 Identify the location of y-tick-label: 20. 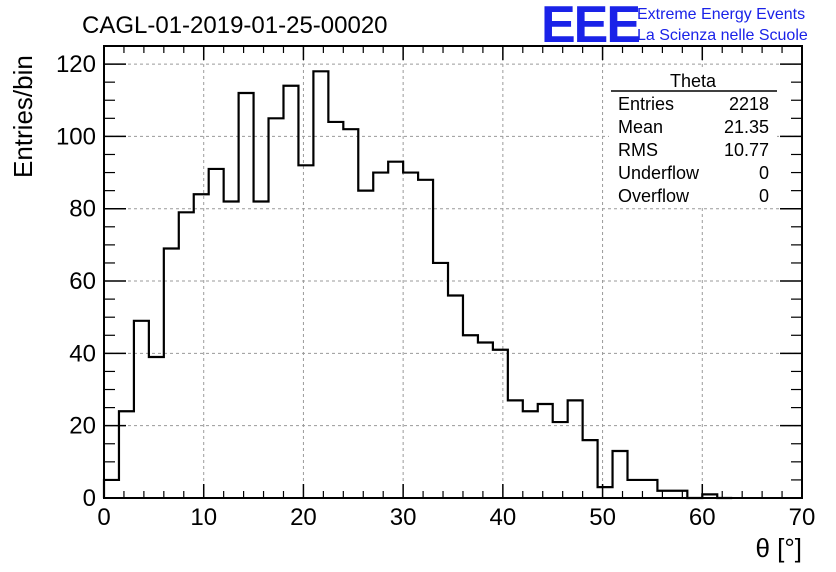
(82, 426).